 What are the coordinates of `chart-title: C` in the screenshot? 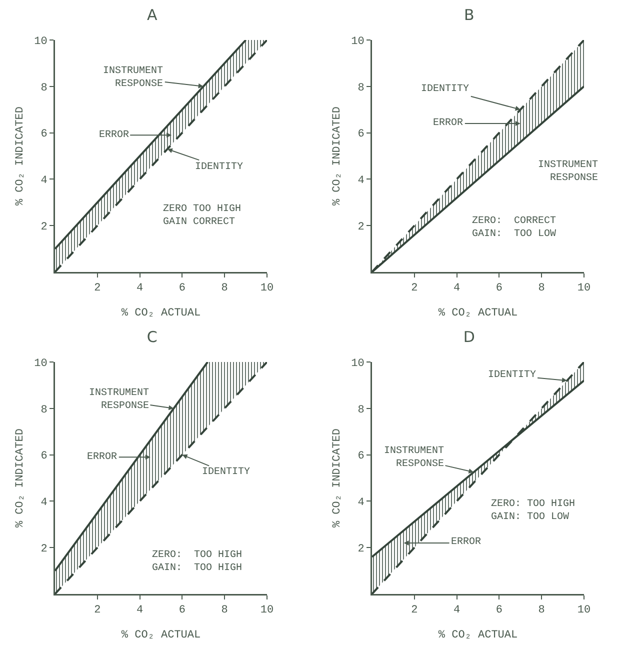 It's located at (152, 337).